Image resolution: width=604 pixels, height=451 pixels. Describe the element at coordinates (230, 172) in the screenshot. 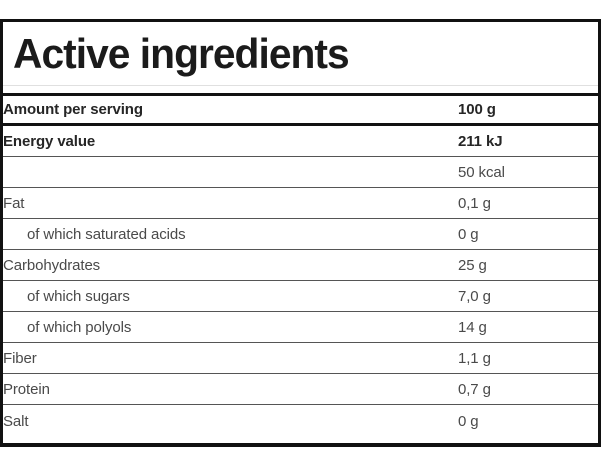

I see `row-label` at that location.